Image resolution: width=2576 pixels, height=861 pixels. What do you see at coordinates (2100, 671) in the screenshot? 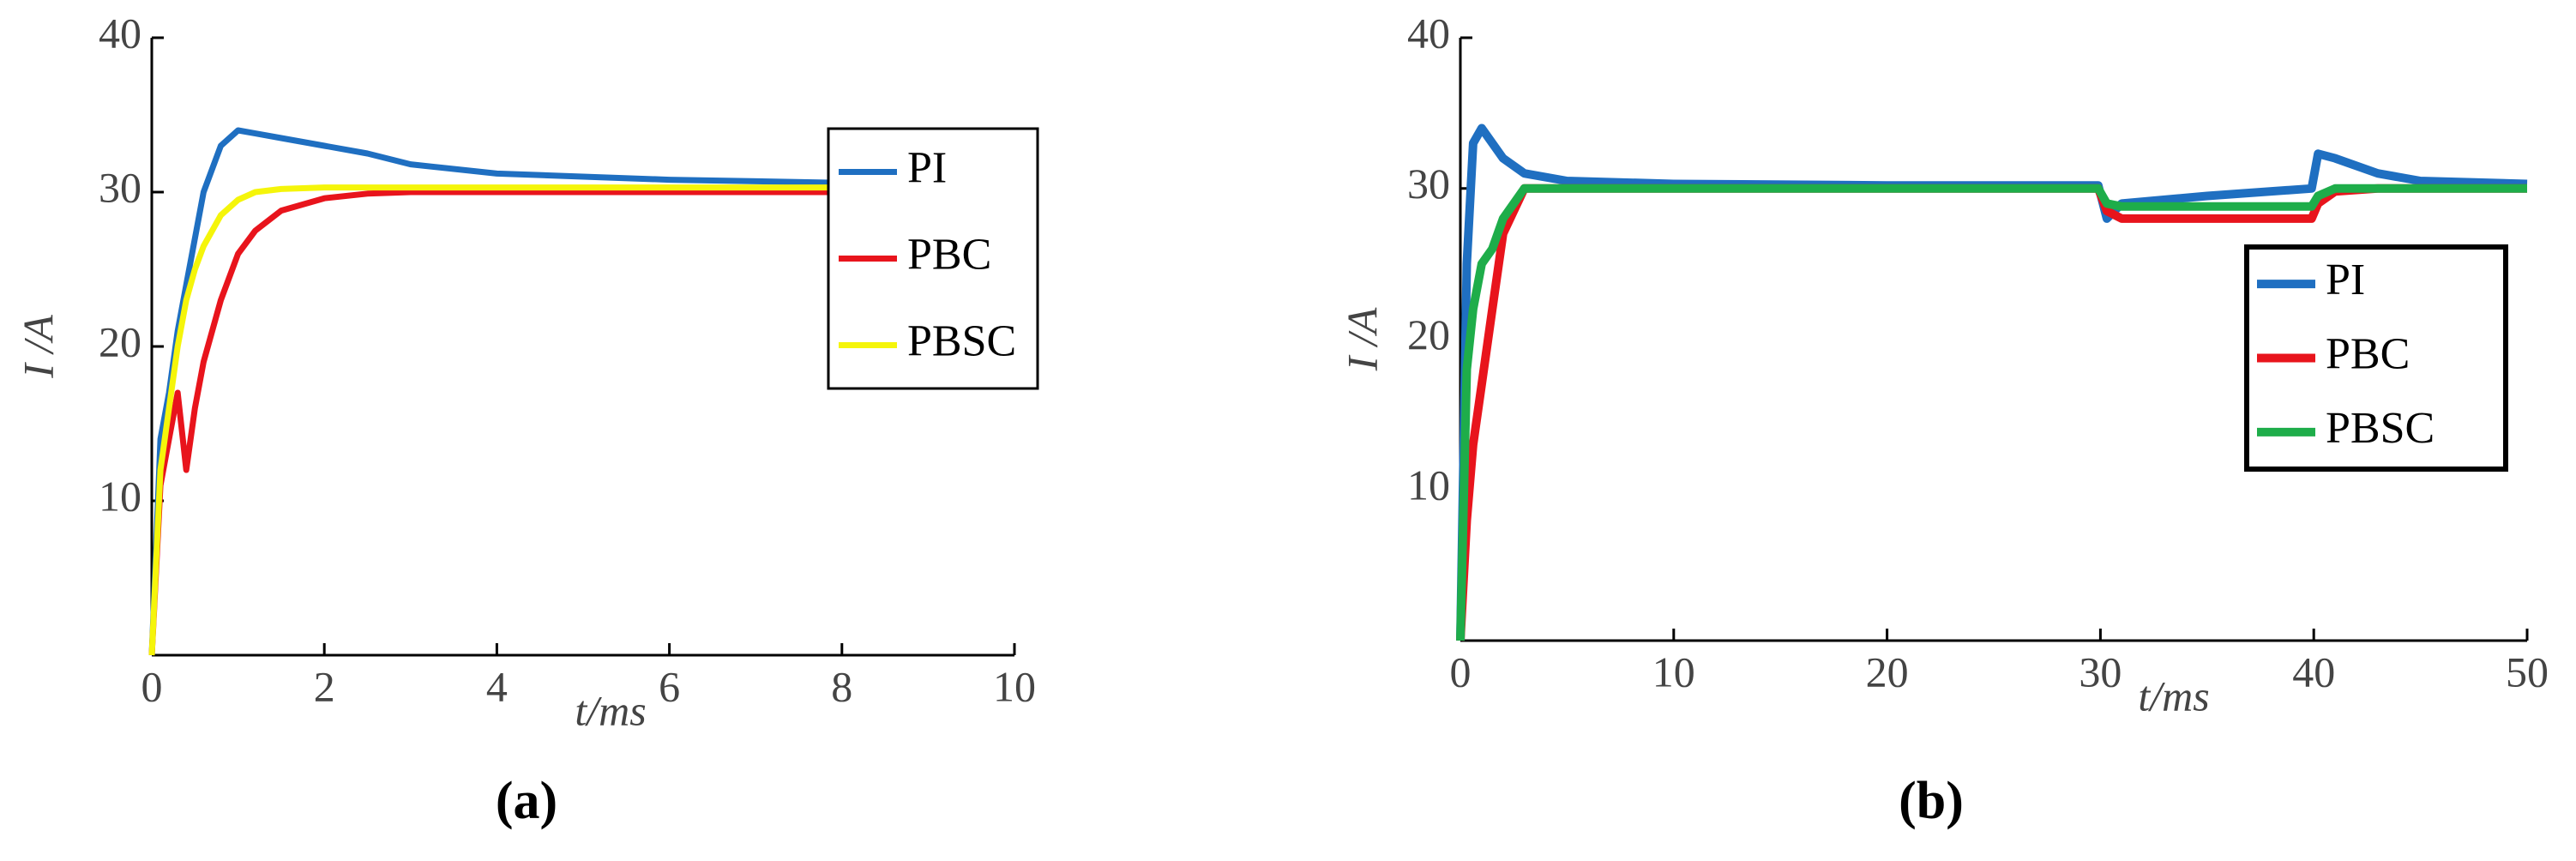
I see `x-tick-label: 30` at bounding box center [2100, 671].